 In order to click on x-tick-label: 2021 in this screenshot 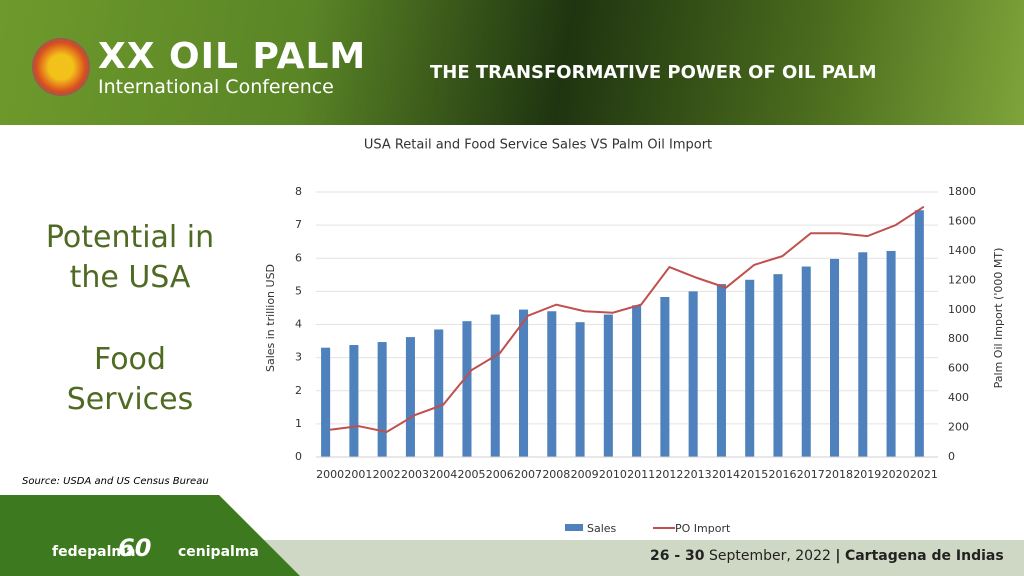, I will do `click(924, 474)`.